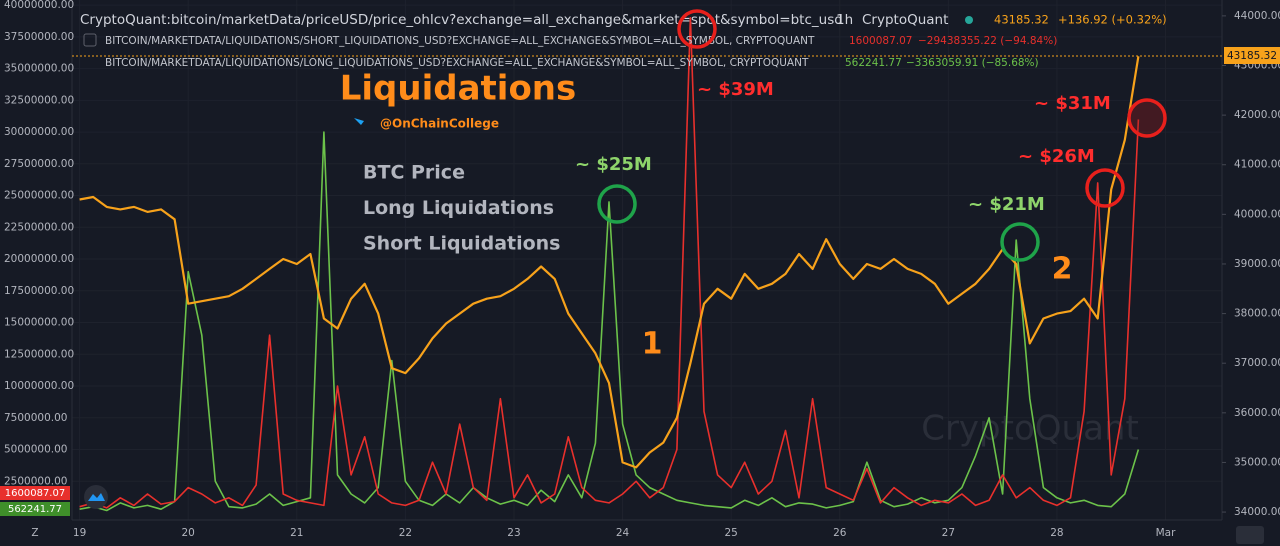  Describe the element at coordinates (35, 481) in the screenshot. I see `y-tick-label: 2500000.00` at that location.